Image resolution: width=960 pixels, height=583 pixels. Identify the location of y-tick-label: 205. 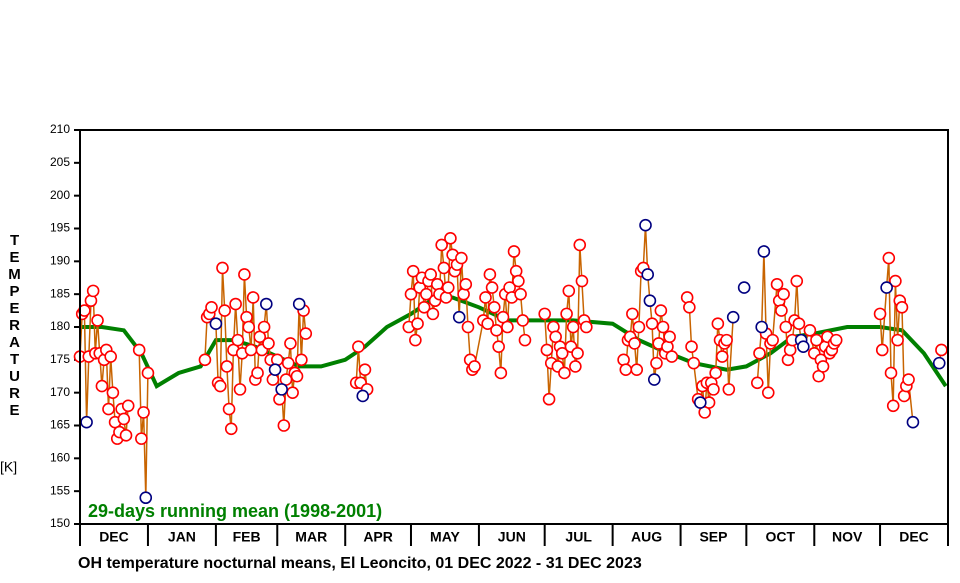
(60, 162).